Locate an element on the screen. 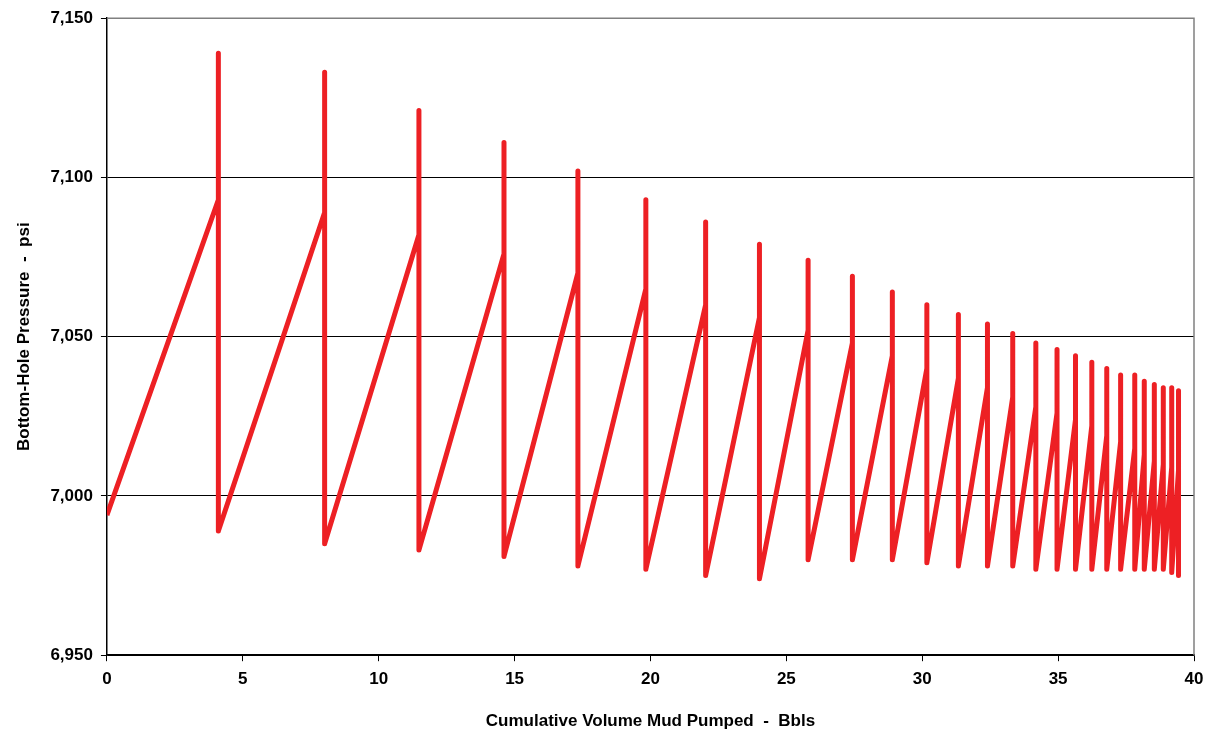  x-tick-label: 10 is located at coordinates (379, 679).